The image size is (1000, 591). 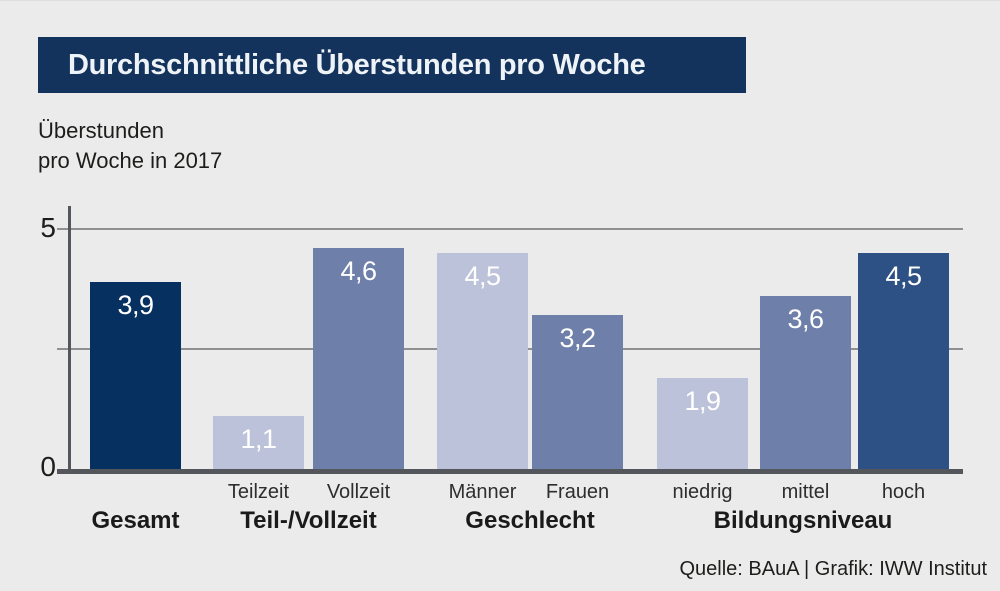 I want to click on bar-hoch: 4,5, so click(x=903, y=361).